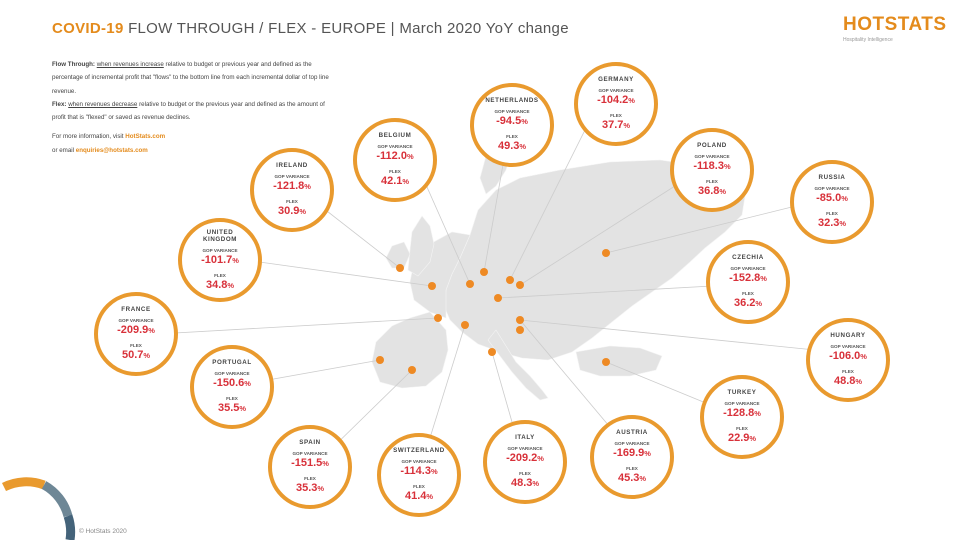  I want to click on flex-value: 22.9%, so click(742, 437).